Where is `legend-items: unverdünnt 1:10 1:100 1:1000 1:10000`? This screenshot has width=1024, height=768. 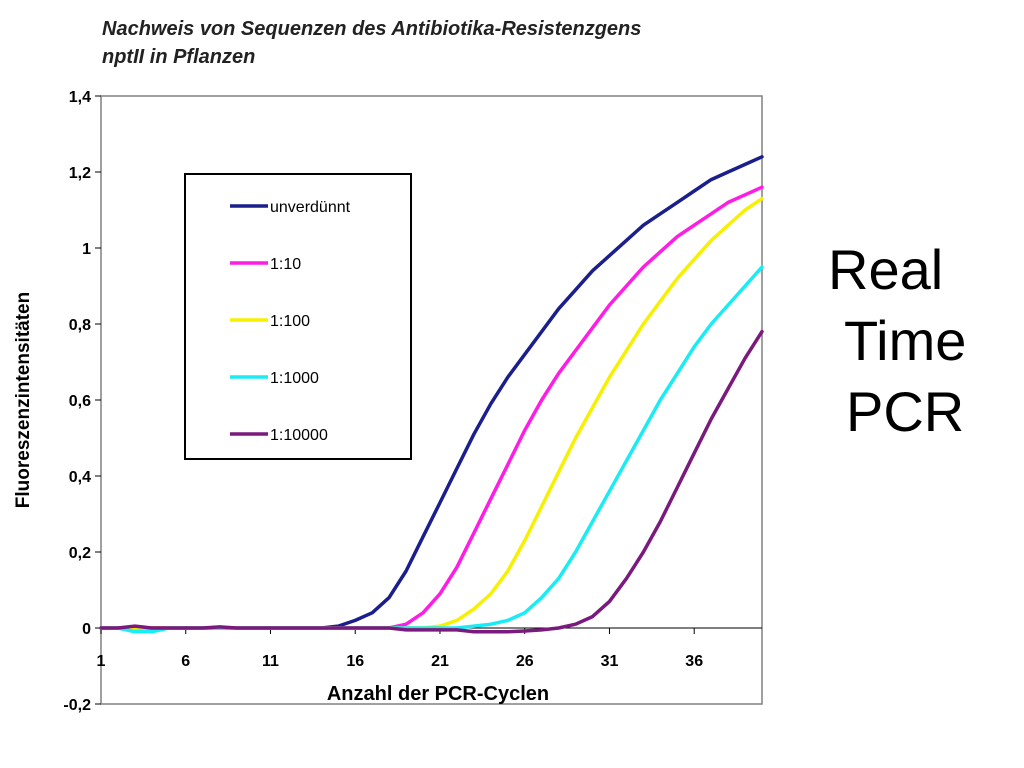 legend-items: unverdünnt 1:10 1:100 1:1000 1:10000 is located at coordinates (290, 321).